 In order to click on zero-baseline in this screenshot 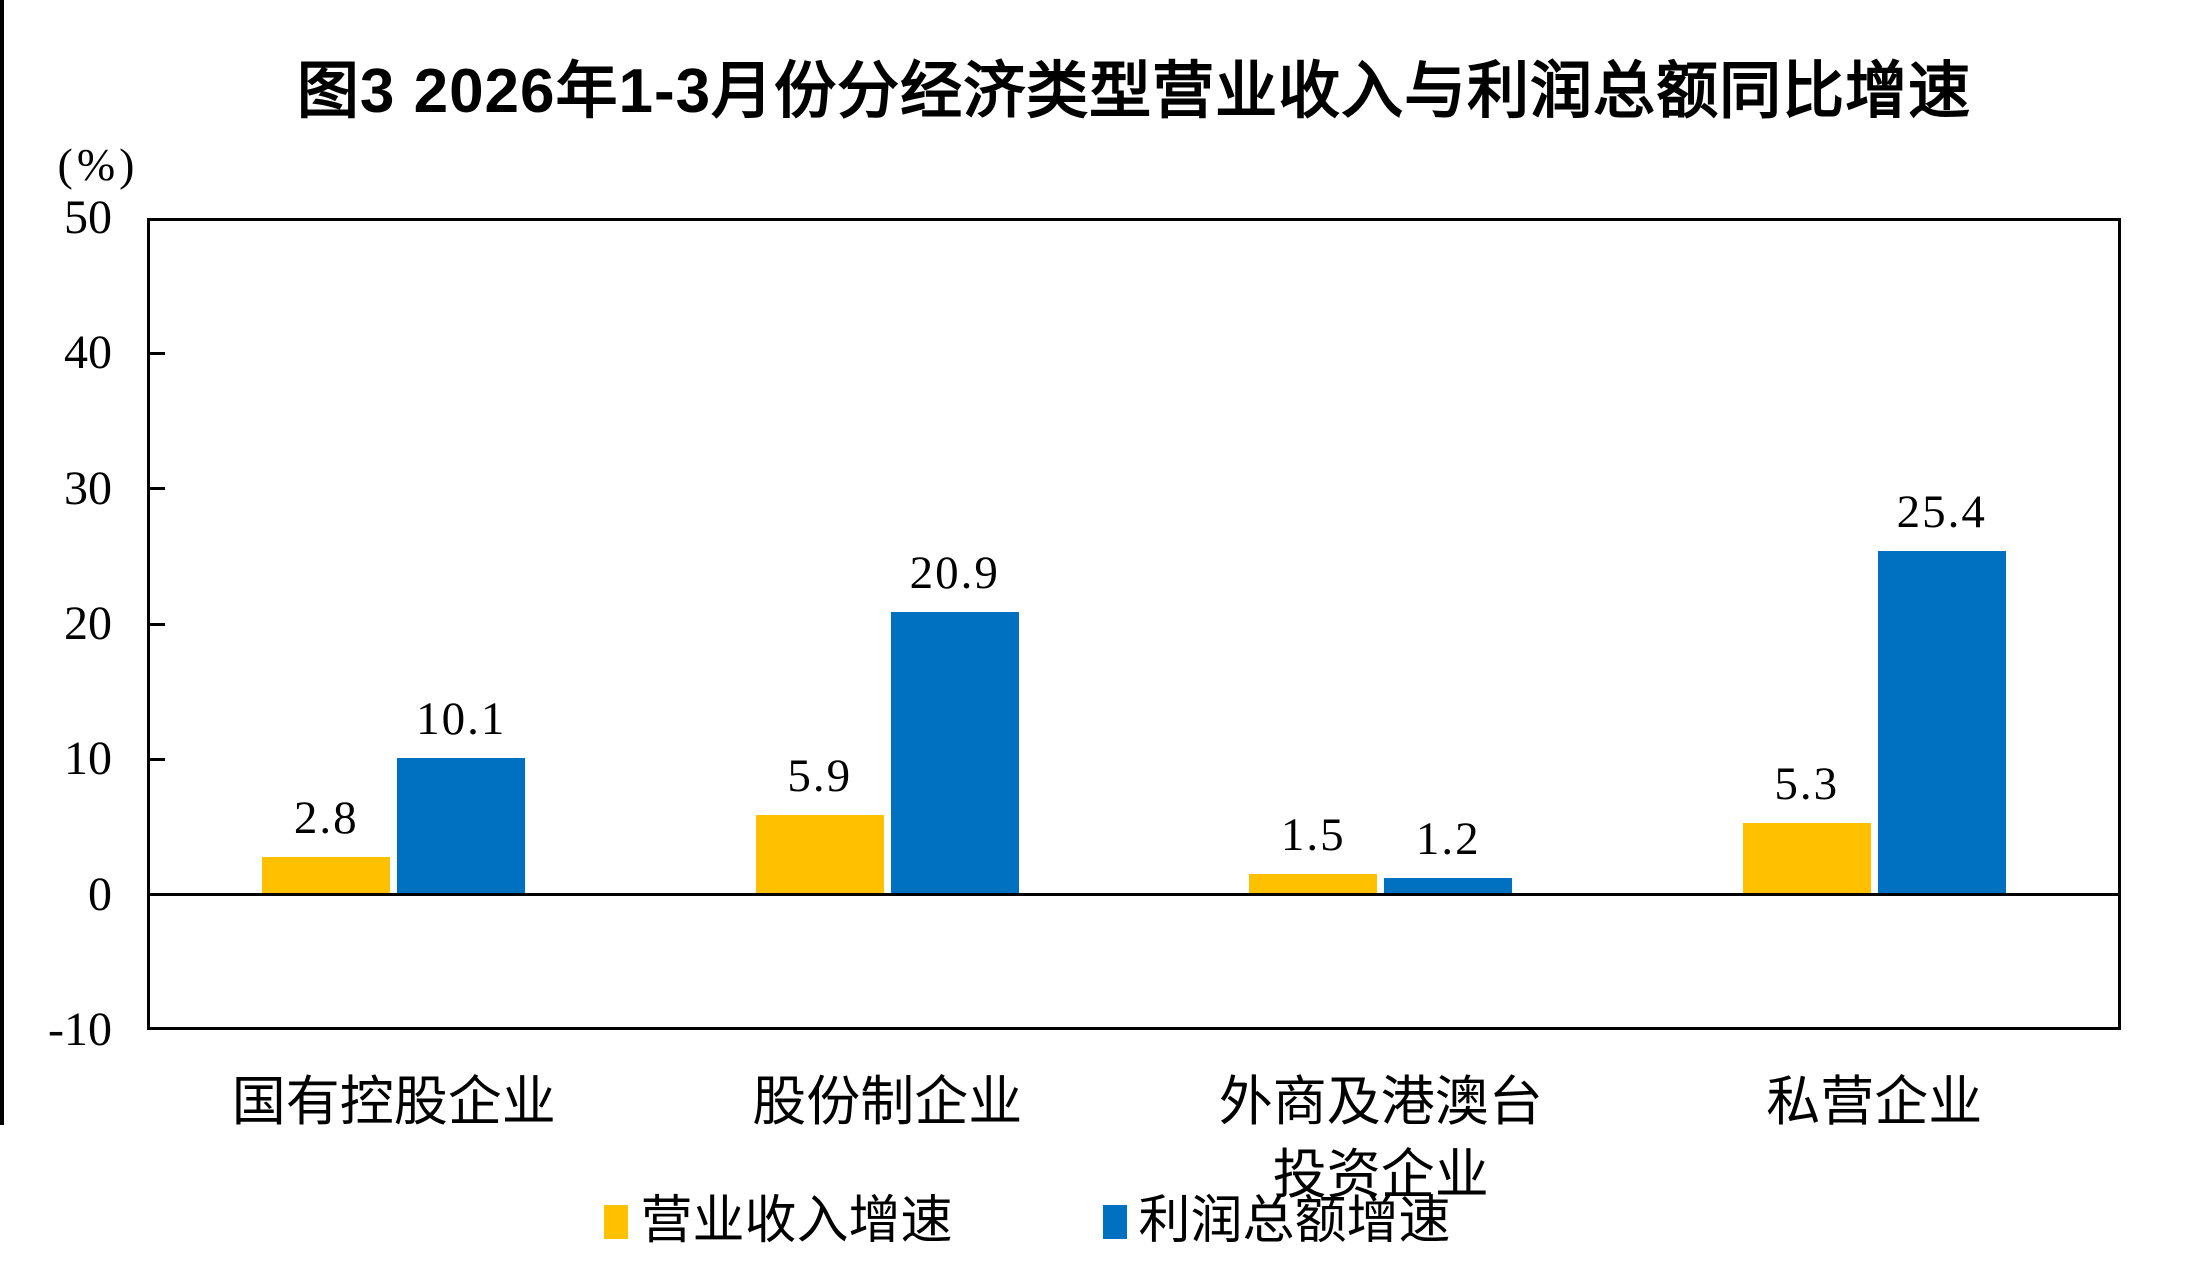, I will do `click(1134, 895)`.